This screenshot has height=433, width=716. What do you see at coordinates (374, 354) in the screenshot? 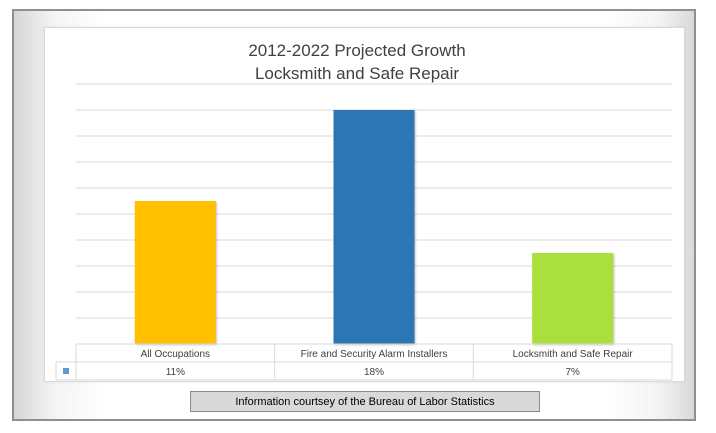
I see `category-label: Fire and Security Alarm Installers` at bounding box center [374, 354].